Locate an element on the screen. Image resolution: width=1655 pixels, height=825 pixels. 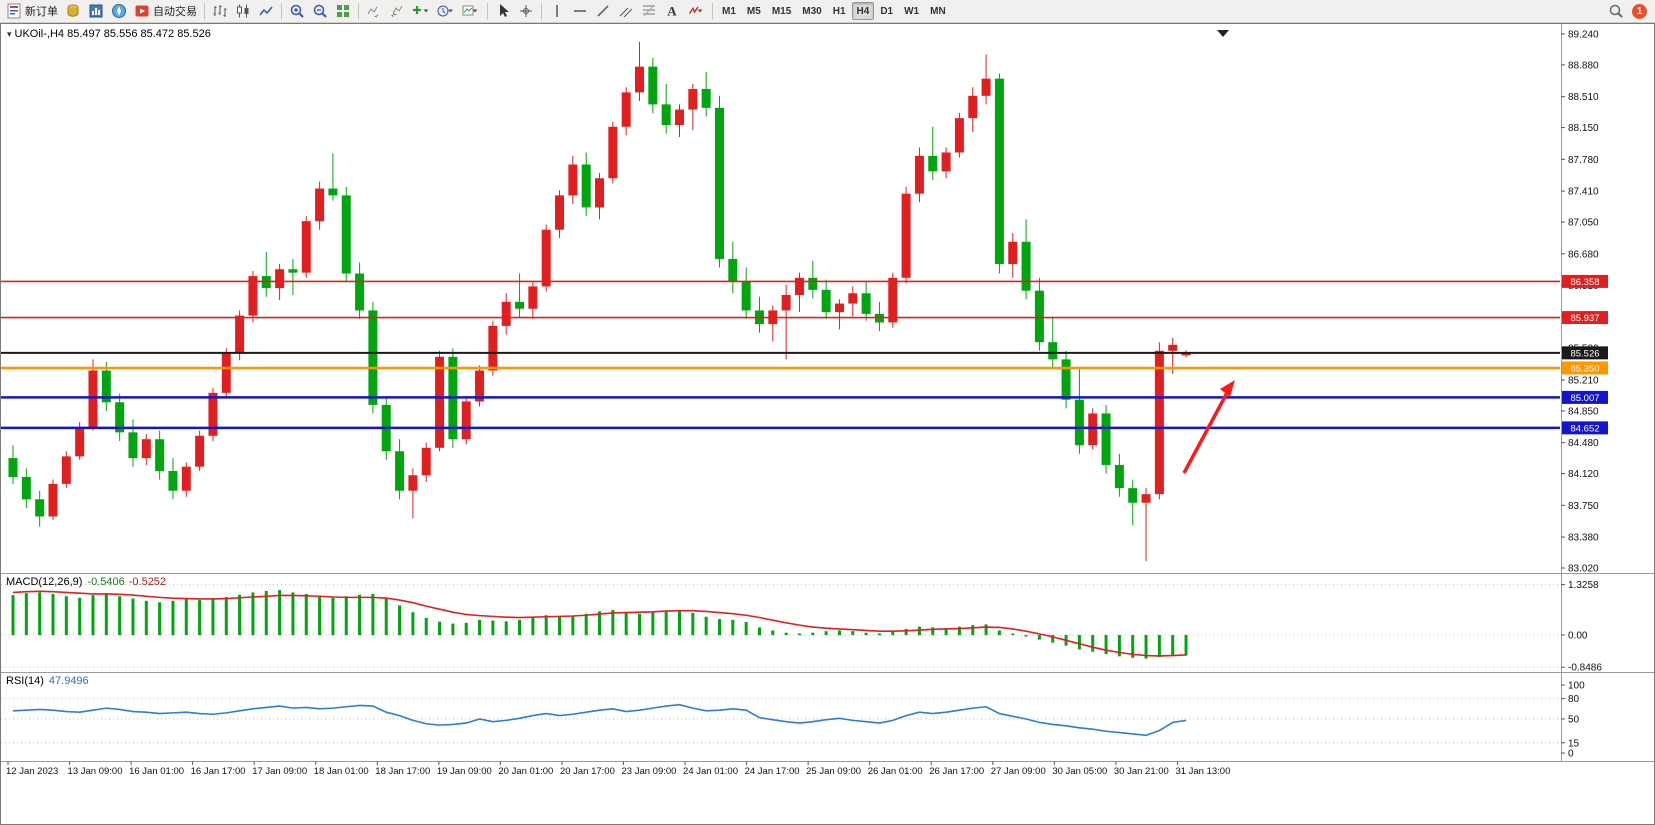
templates-button is located at coordinates (471, 11).